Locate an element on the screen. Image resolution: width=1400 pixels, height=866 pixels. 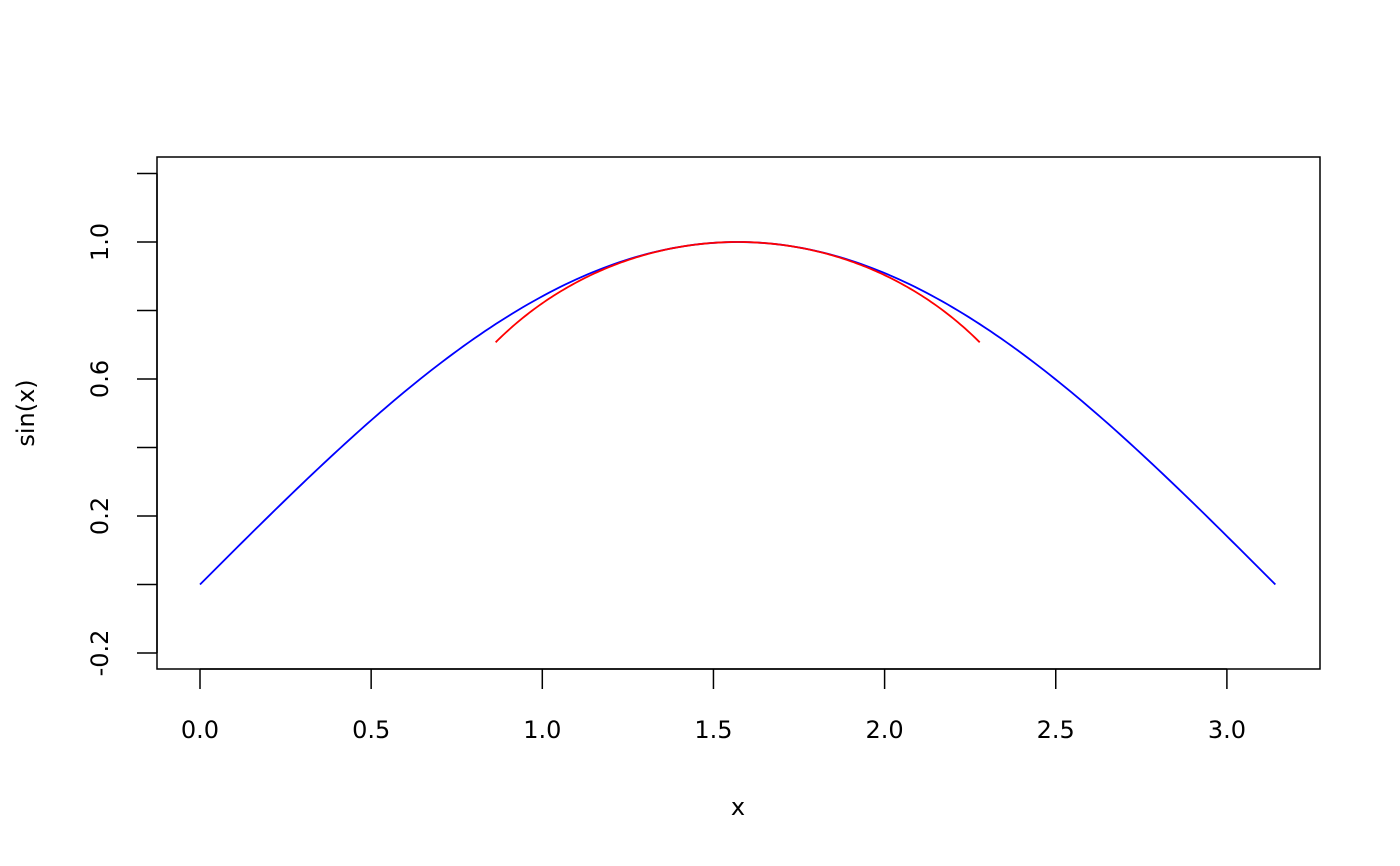
y-tick-label: 0.2 is located at coordinates (100, 516).